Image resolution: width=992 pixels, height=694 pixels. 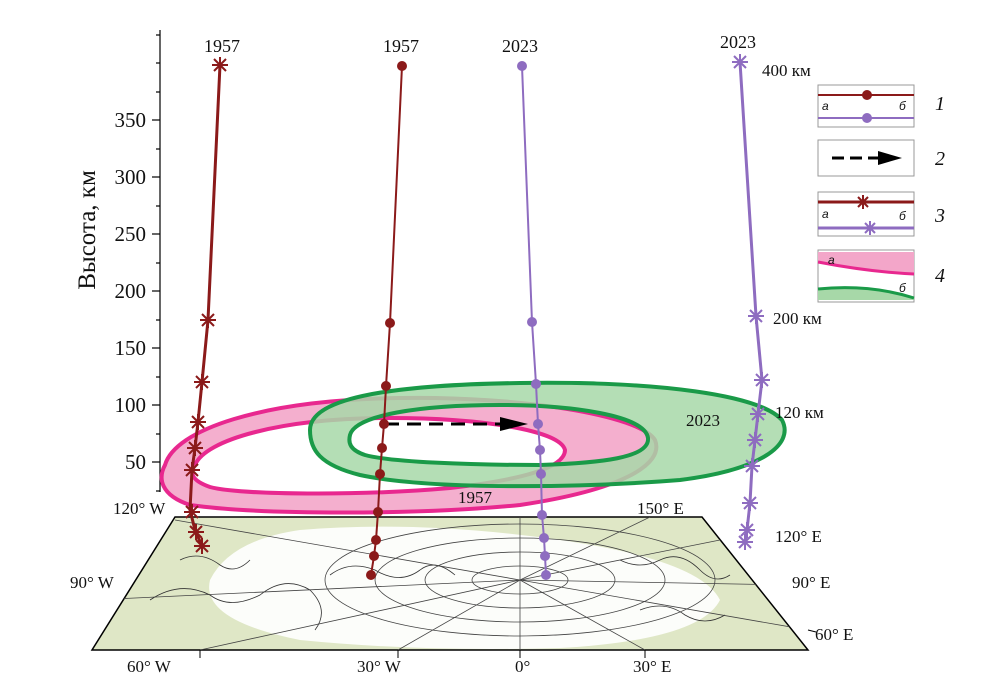 I want to click on legend-1-sub-b: б, so click(x=903, y=106).